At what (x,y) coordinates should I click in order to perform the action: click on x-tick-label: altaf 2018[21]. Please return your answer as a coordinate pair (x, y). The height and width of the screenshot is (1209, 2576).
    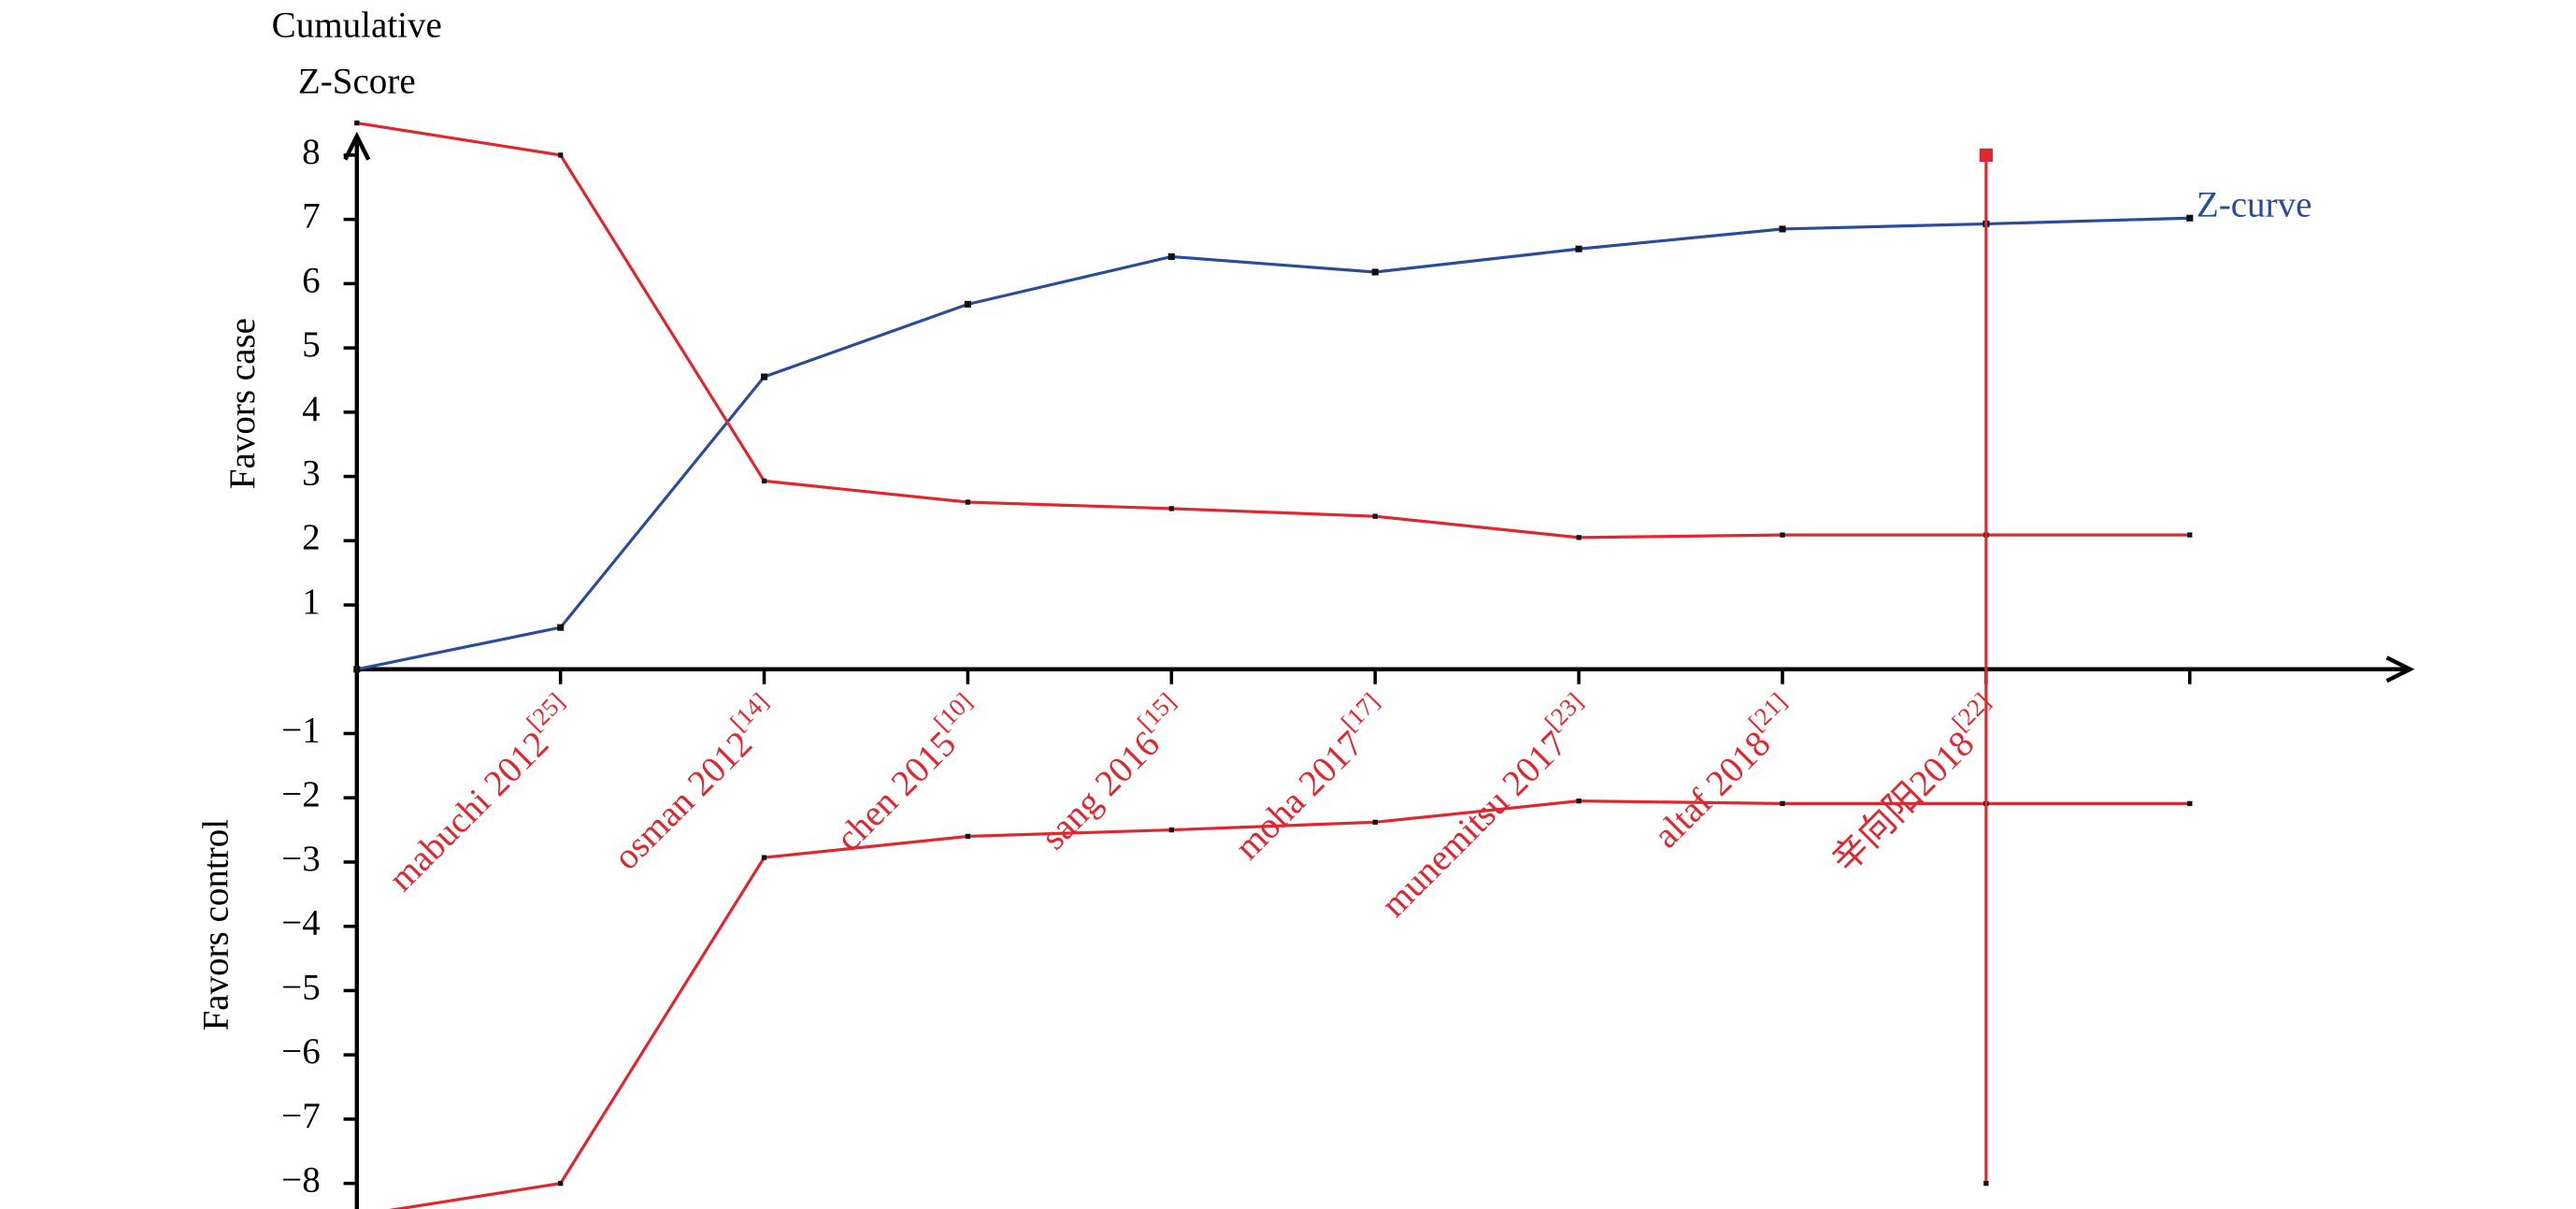
    Looking at the image, I should click on (1723, 771).